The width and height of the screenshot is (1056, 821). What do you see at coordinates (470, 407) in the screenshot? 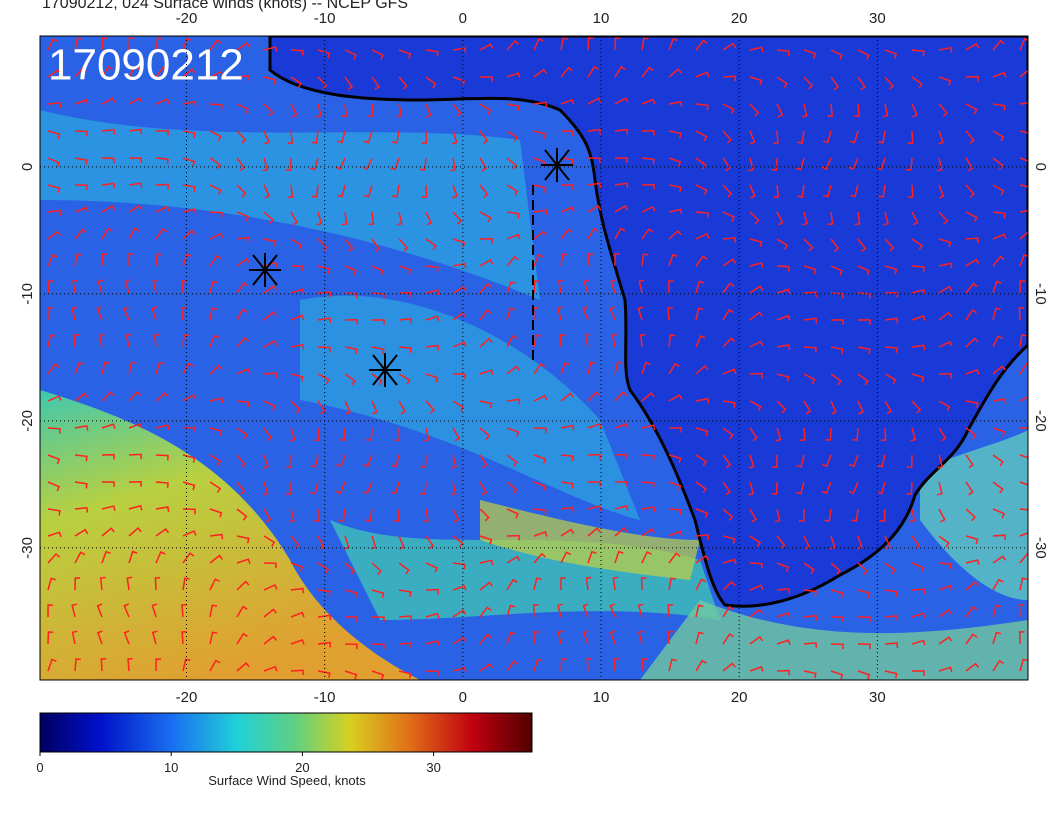
I see `wind-patch` at bounding box center [470, 407].